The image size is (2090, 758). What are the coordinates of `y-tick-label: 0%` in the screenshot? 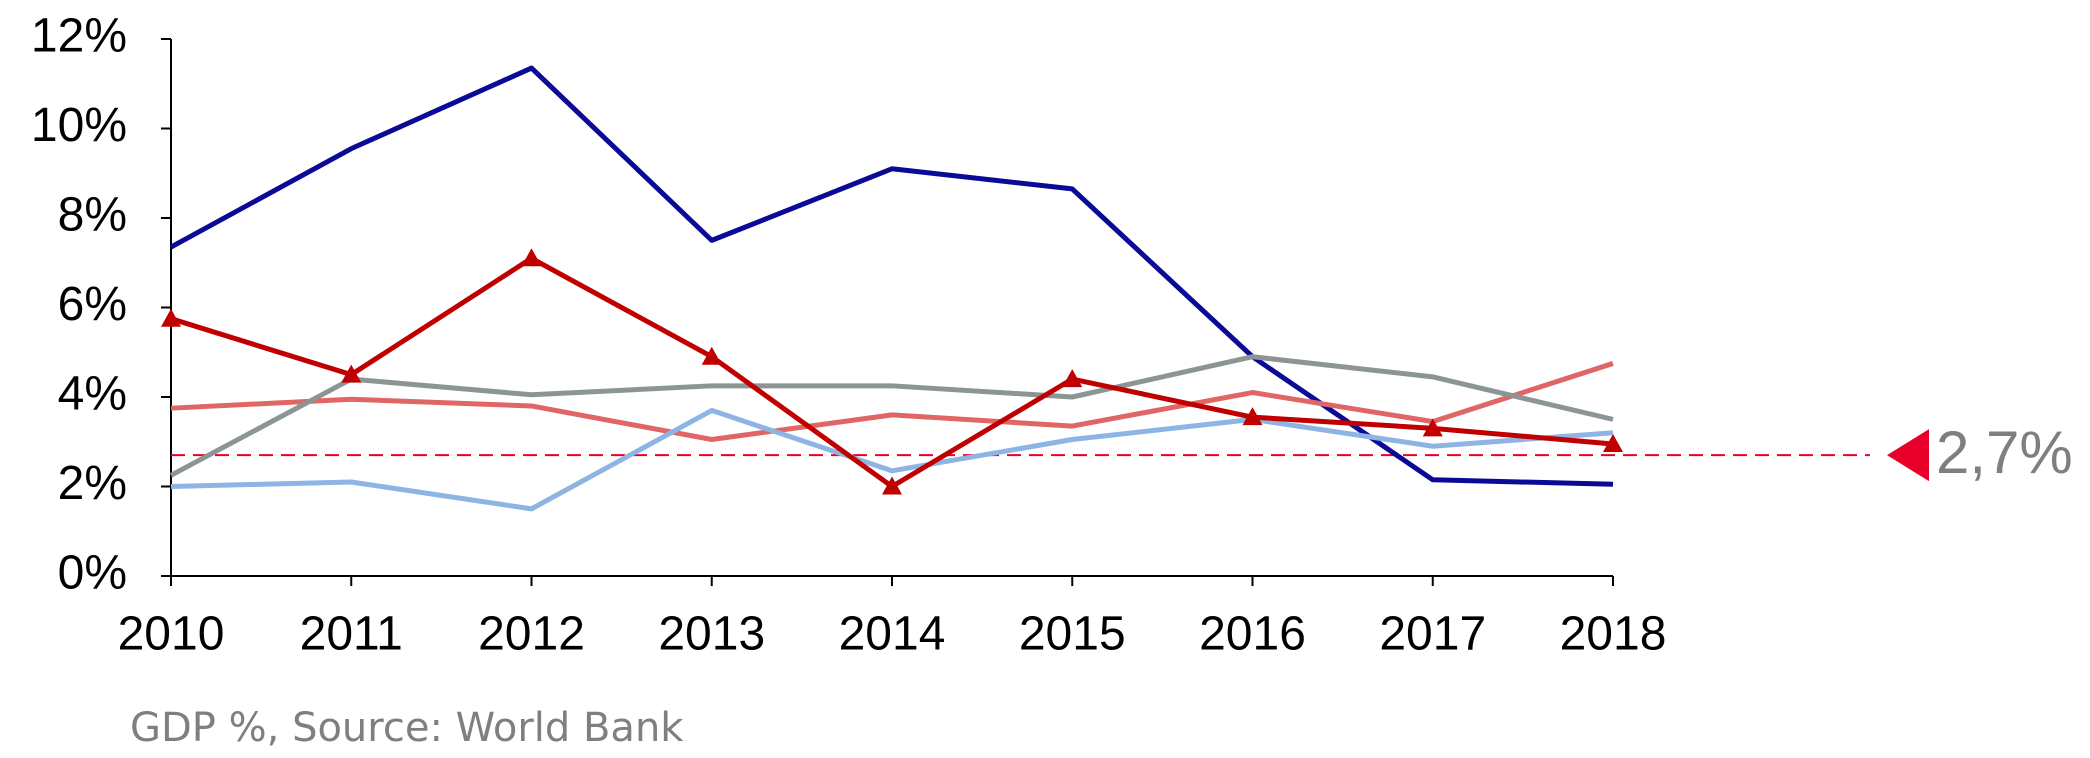 It's located at (92, 573).